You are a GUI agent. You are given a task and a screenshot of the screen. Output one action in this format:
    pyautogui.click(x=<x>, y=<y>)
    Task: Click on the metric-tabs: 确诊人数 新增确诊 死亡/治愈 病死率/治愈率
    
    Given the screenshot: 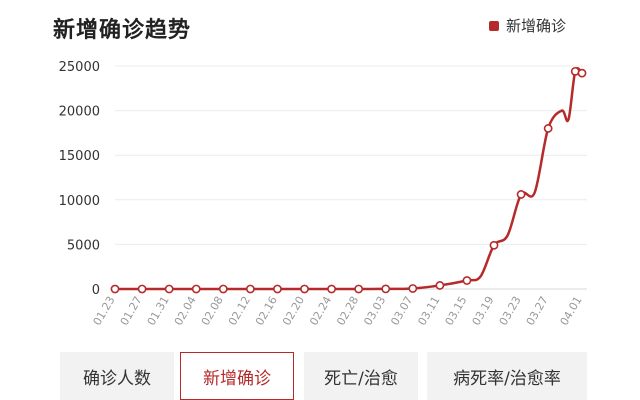 What is the action you would take?
    pyautogui.click(x=325, y=376)
    